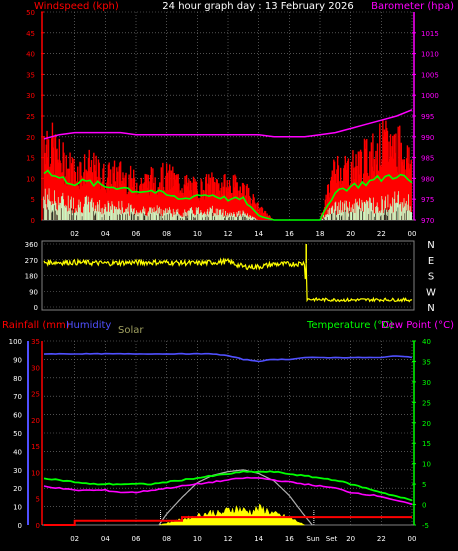  I want to click on direction-panel-frame, so click(228, 275).